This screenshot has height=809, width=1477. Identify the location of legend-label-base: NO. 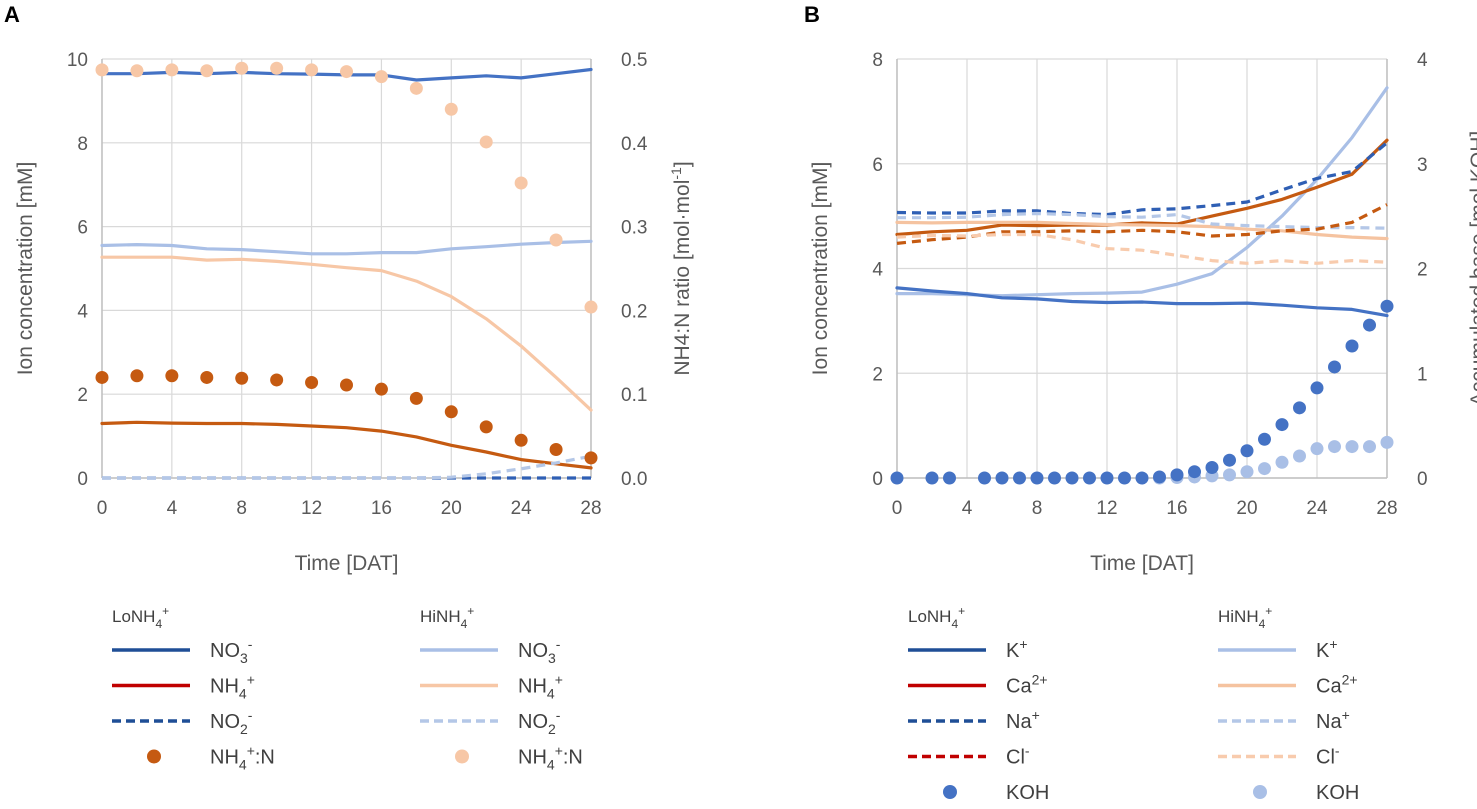
(225, 651).